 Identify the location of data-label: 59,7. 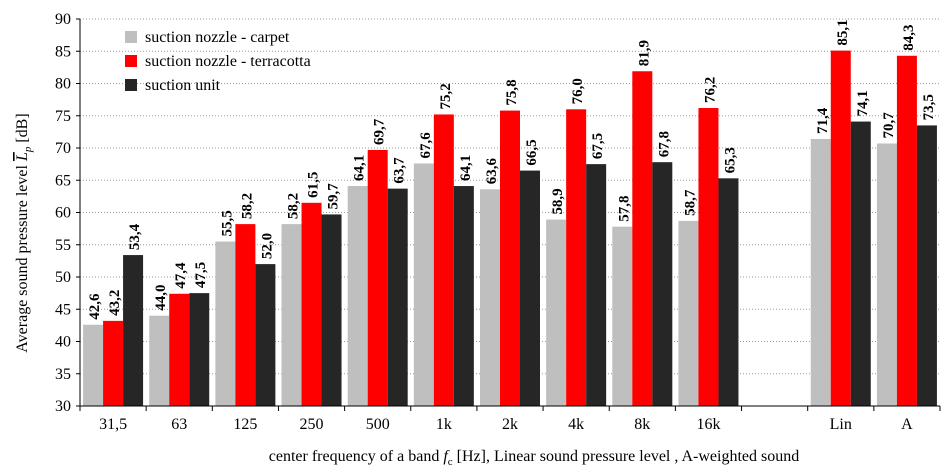
(334, 196).